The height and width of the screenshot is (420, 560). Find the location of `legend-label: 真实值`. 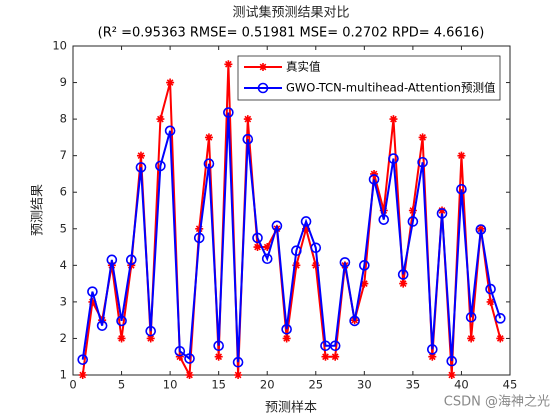

legend-label: 真实值 is located at coordinates (303, 67).